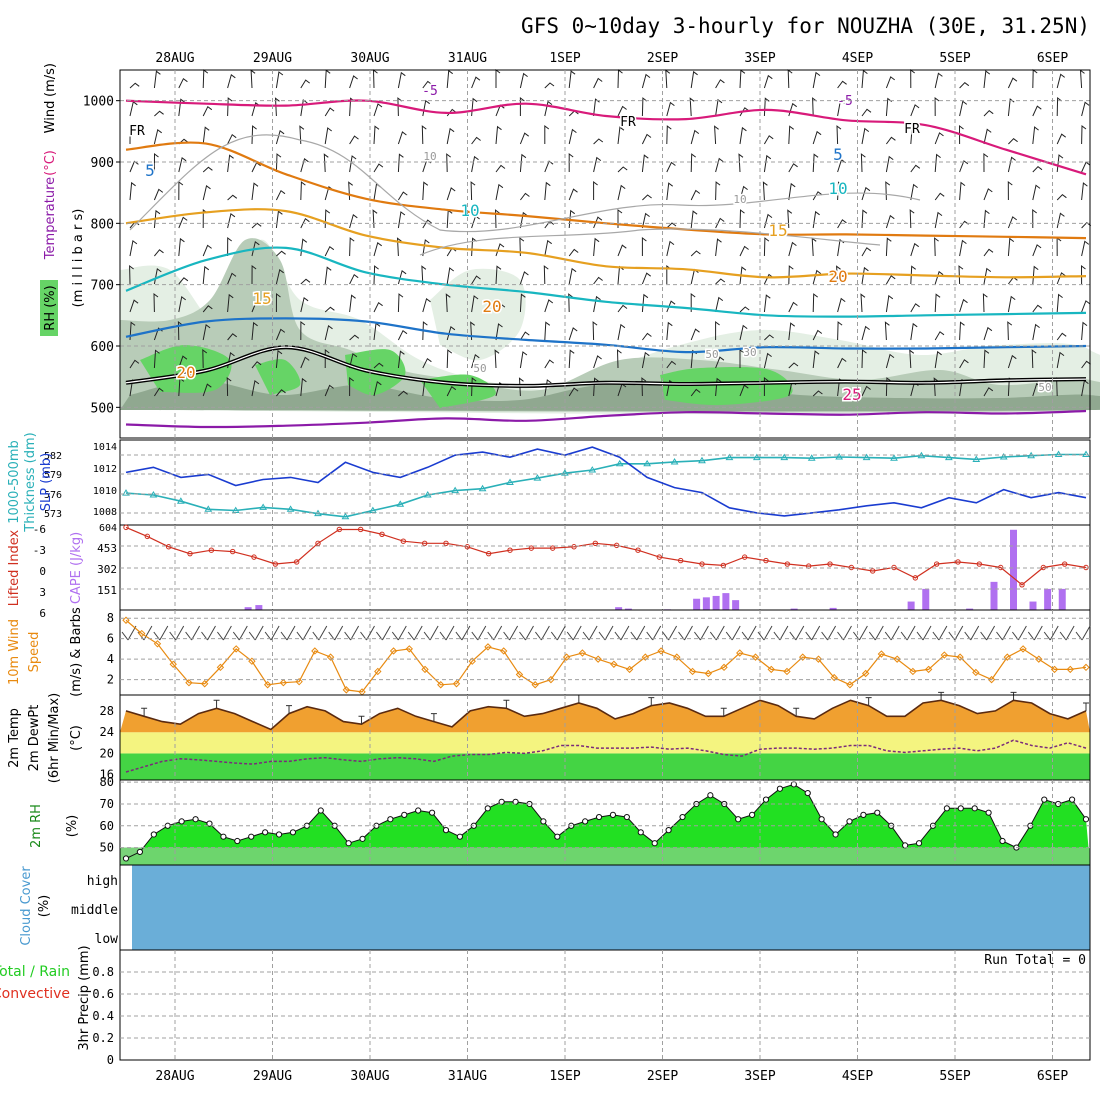 This screenshot has height=1104, width=1100. Describe the element at coordinates (107, 939) in the screenshot. I see `cloud-level-label: low` at that location.